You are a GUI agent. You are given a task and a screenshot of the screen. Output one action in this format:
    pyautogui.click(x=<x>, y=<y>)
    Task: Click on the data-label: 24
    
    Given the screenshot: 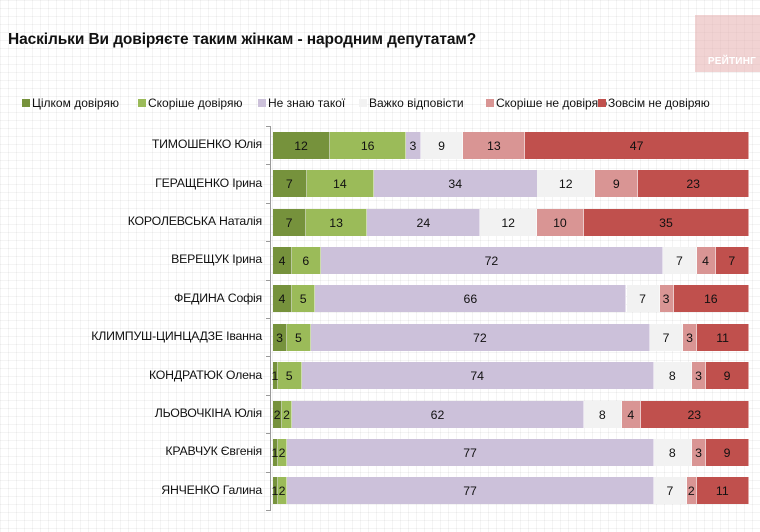 What is the action you would take?
    pyautogui.click(x=423, y=222)
    